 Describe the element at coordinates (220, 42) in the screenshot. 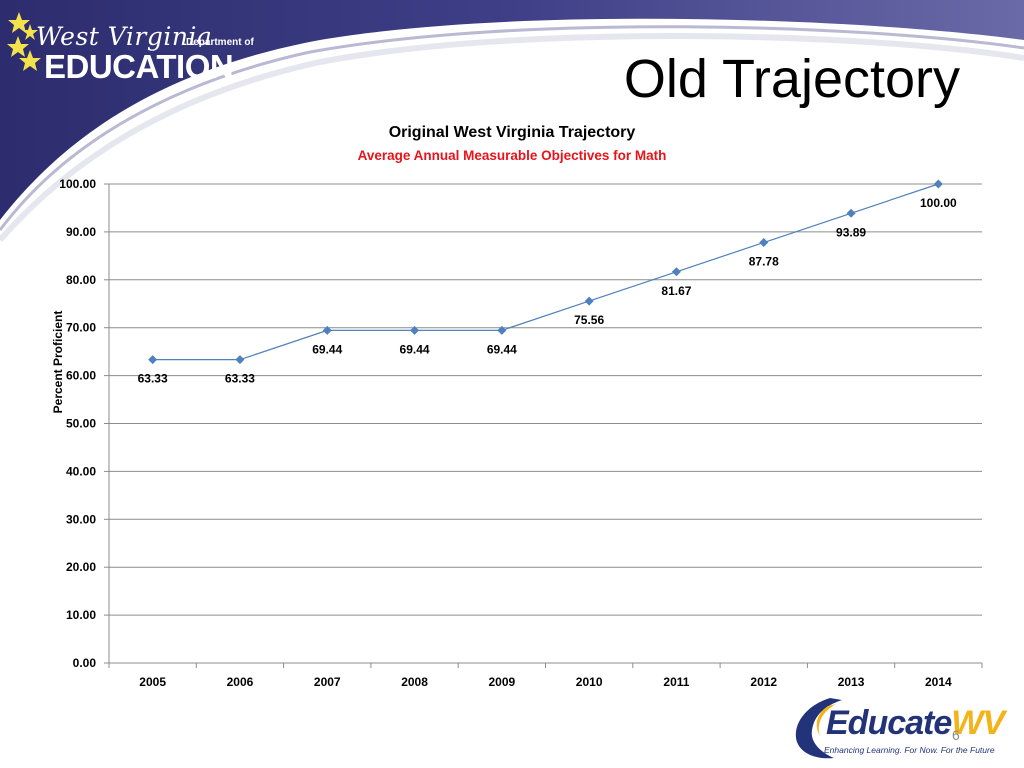

I see `logo-dept-text: Department of` at that location.